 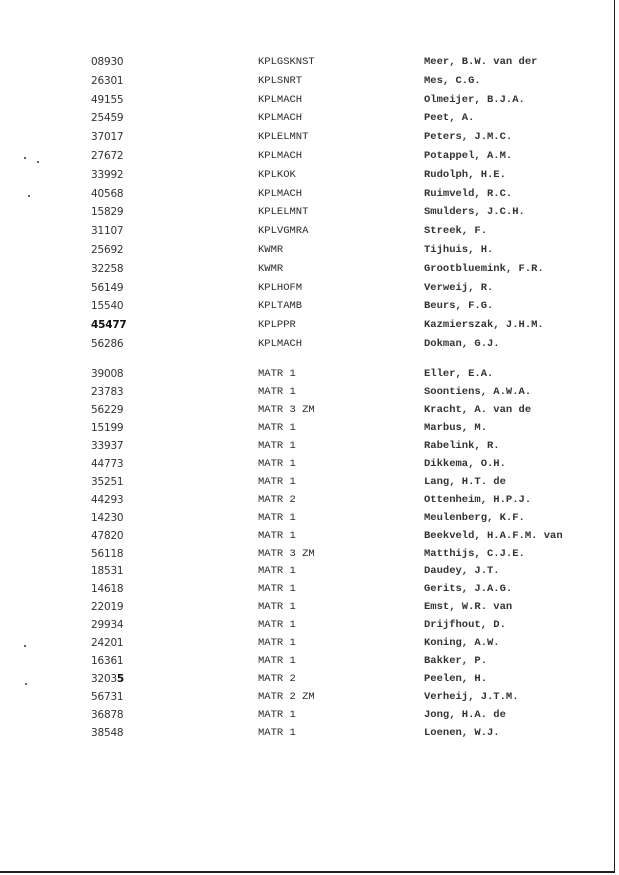 I want to click on name-cell: Emst, W.R. van, so click(x=468, y=607).